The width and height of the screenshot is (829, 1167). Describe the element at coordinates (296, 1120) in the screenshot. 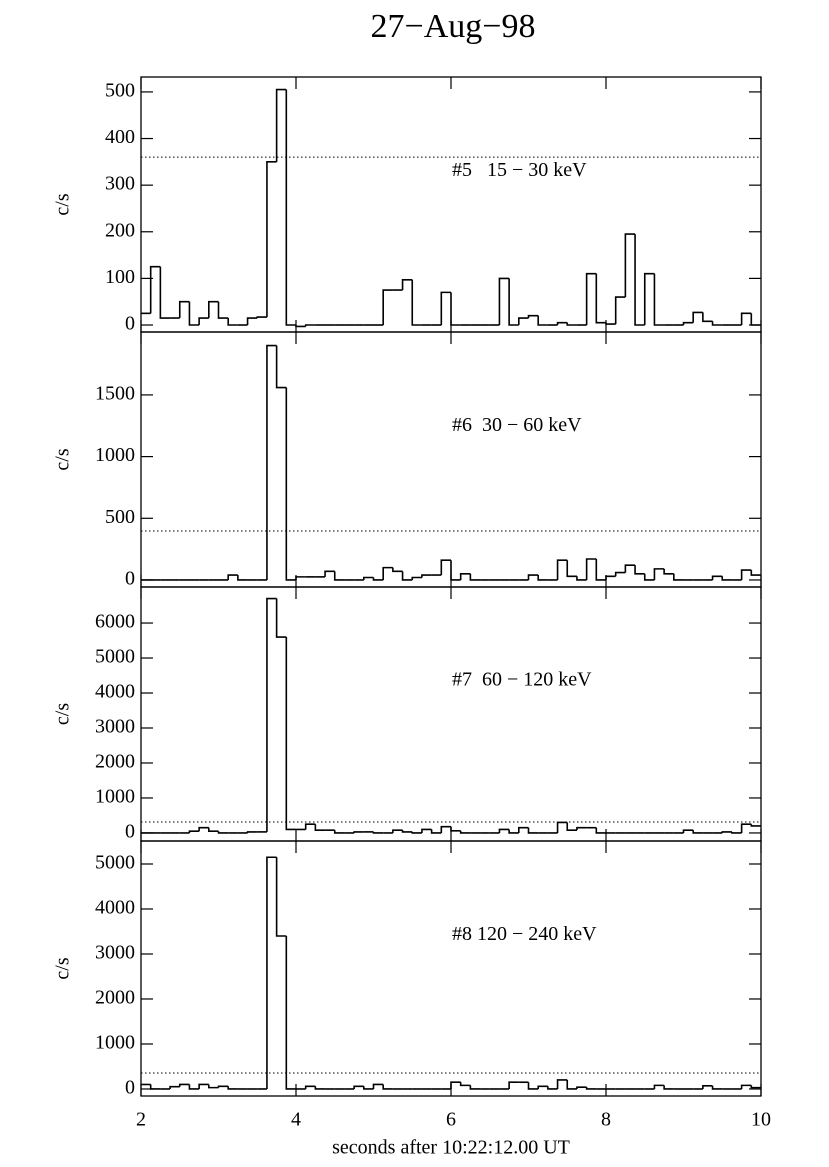

I see `x-tick-label: 4` at that location.